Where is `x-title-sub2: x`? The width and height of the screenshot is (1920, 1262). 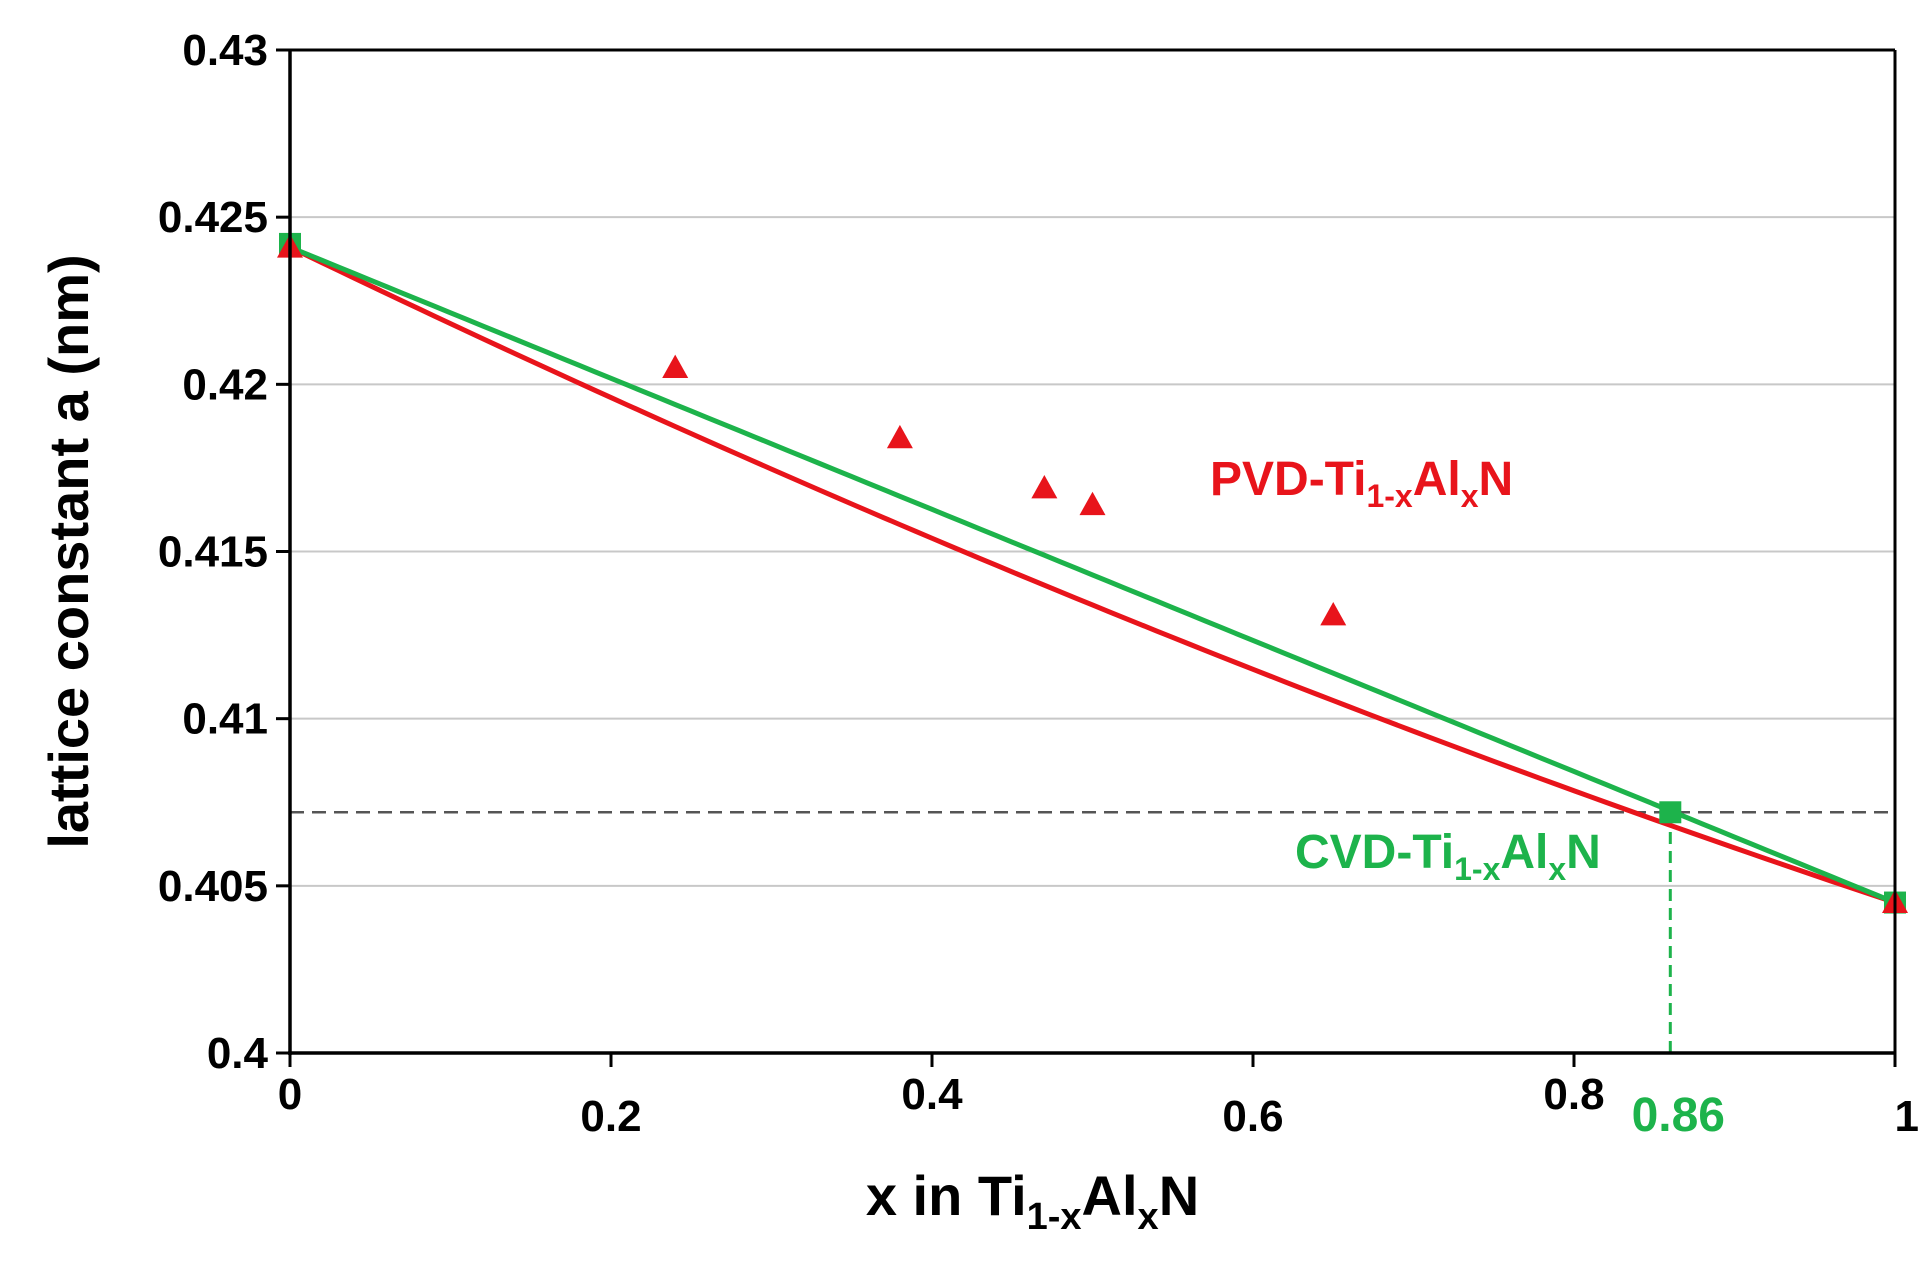 x-title-sub2: x is located at coordinates (1148, 1217).